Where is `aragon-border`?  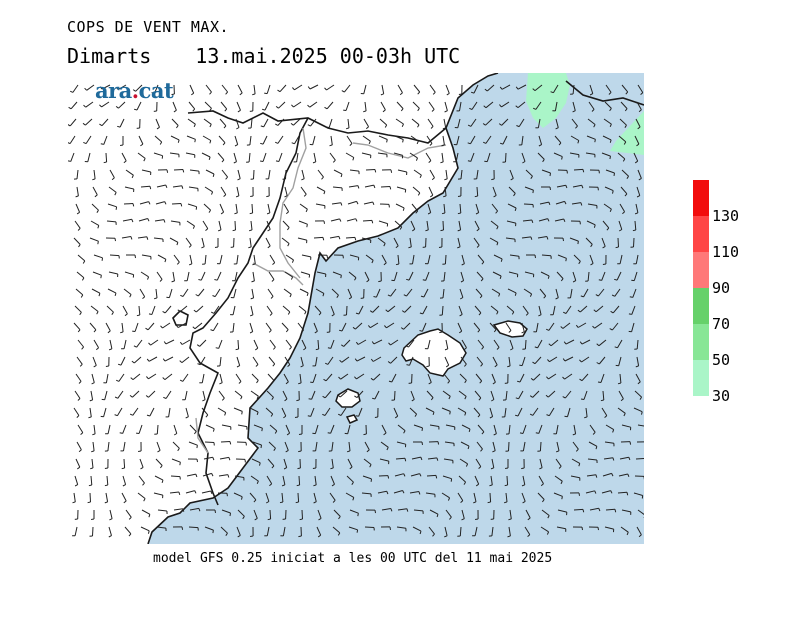
aragon-border is located at coordinates (249, 311).